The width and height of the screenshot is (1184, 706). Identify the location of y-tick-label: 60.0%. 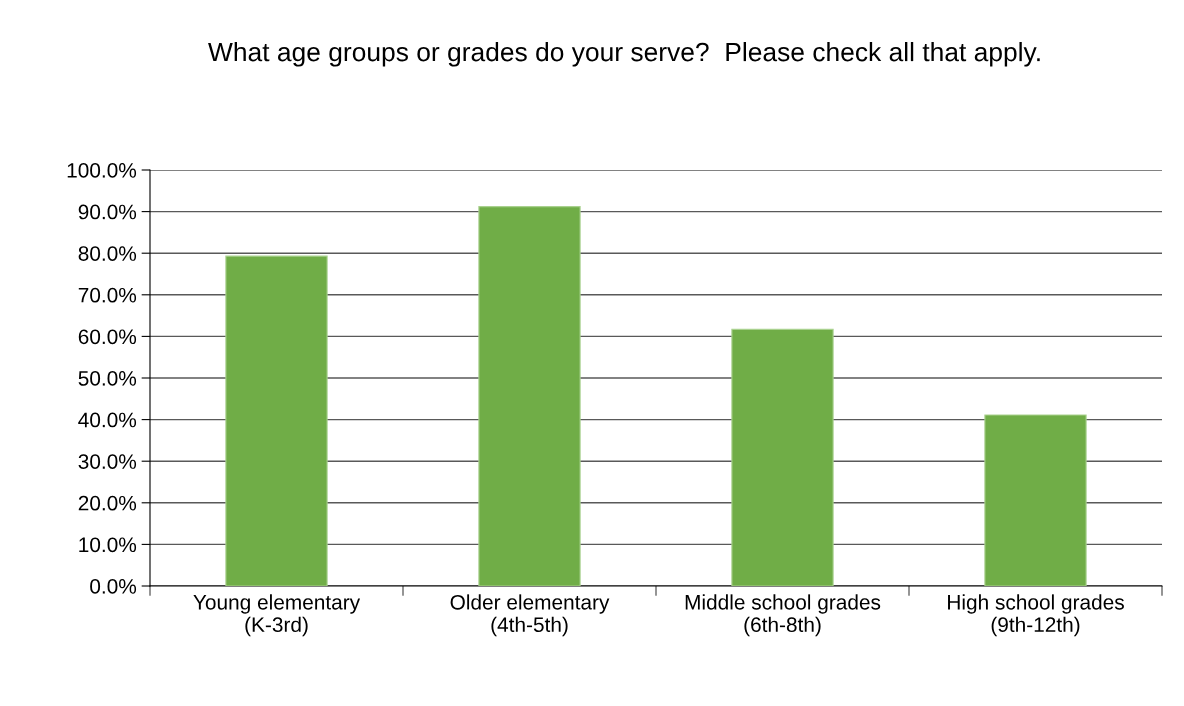
(107, 337).